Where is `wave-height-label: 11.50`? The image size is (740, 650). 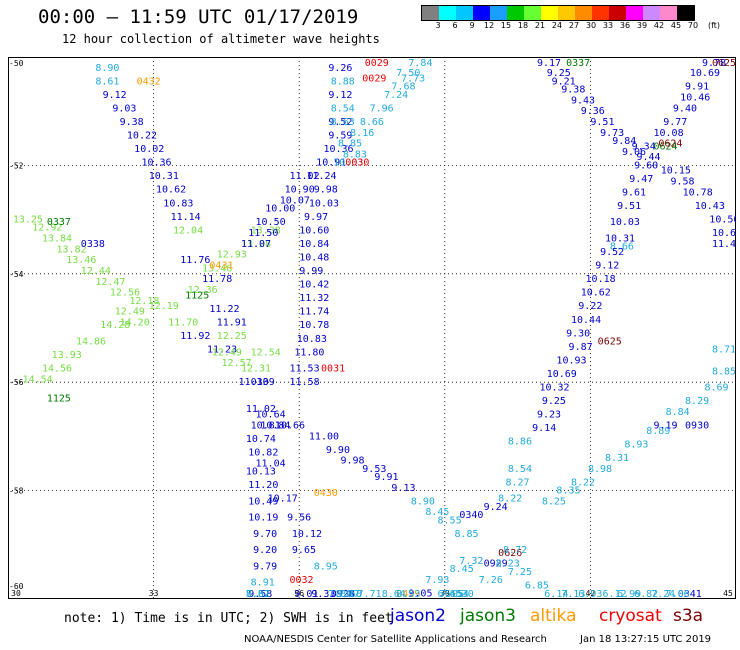 wave-height-label: 11.50 is located at coordinates (263, 233).